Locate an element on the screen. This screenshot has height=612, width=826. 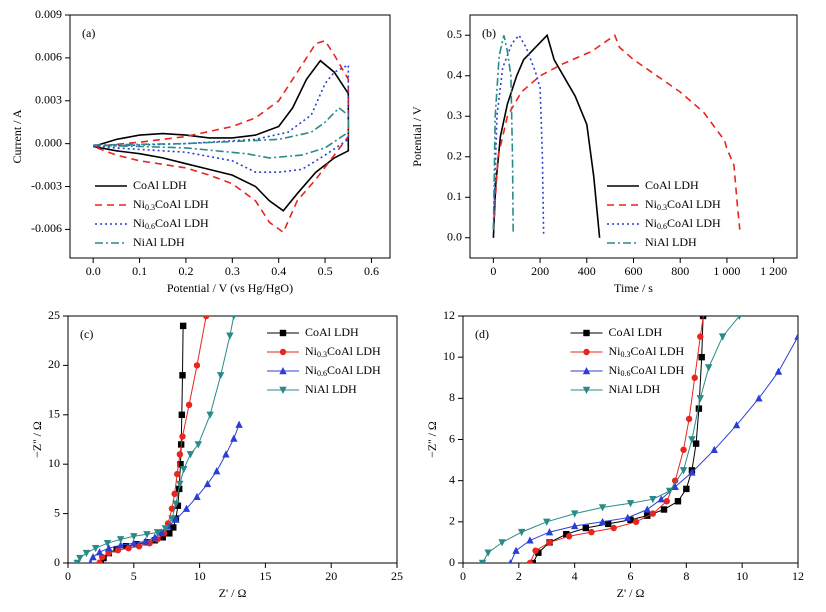
y-tick-label: 20 is located at coordinates (54, 364).